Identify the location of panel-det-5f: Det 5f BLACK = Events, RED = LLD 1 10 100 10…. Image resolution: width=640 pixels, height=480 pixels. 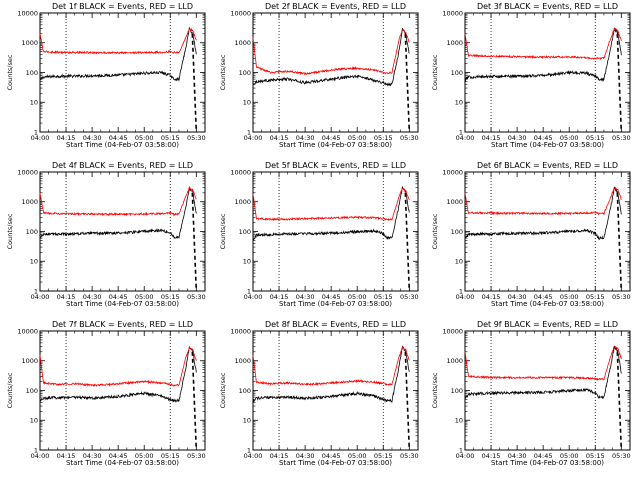
(319, 234).